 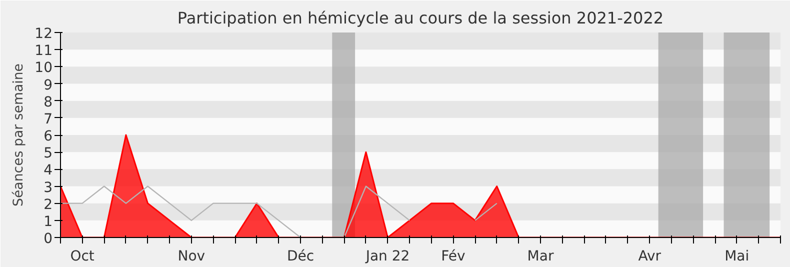 I want to click on y-tick-label: 2, so click(x=48, y=204).